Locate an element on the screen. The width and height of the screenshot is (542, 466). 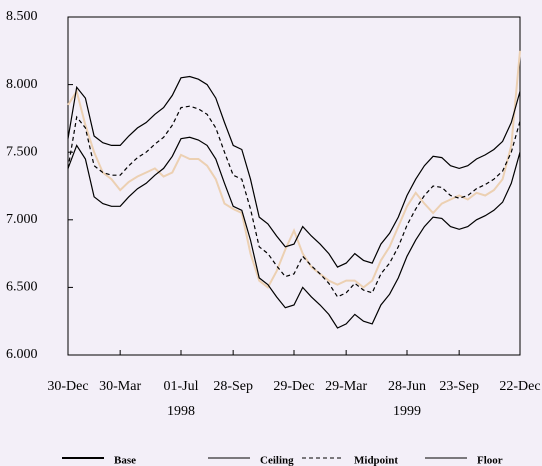
y-tick-label: 6.000 is located at coordinates (22, 354).